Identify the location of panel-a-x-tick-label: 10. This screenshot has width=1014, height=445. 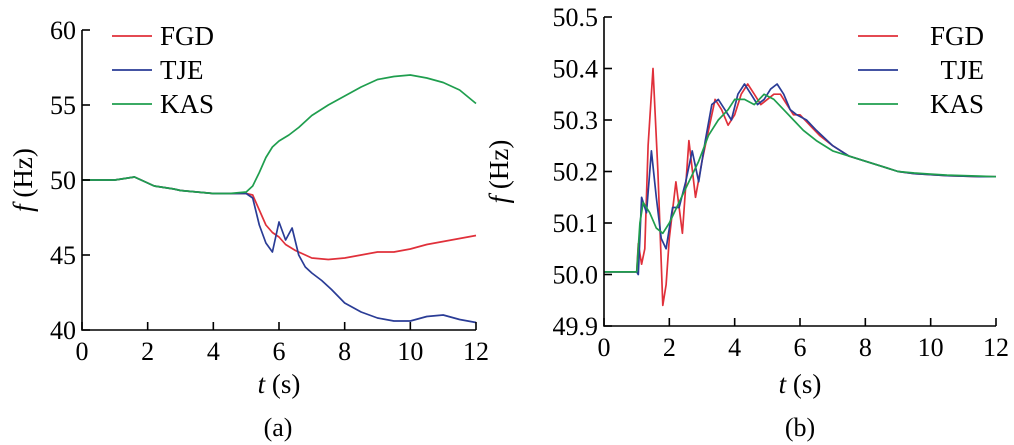
(410, 351).